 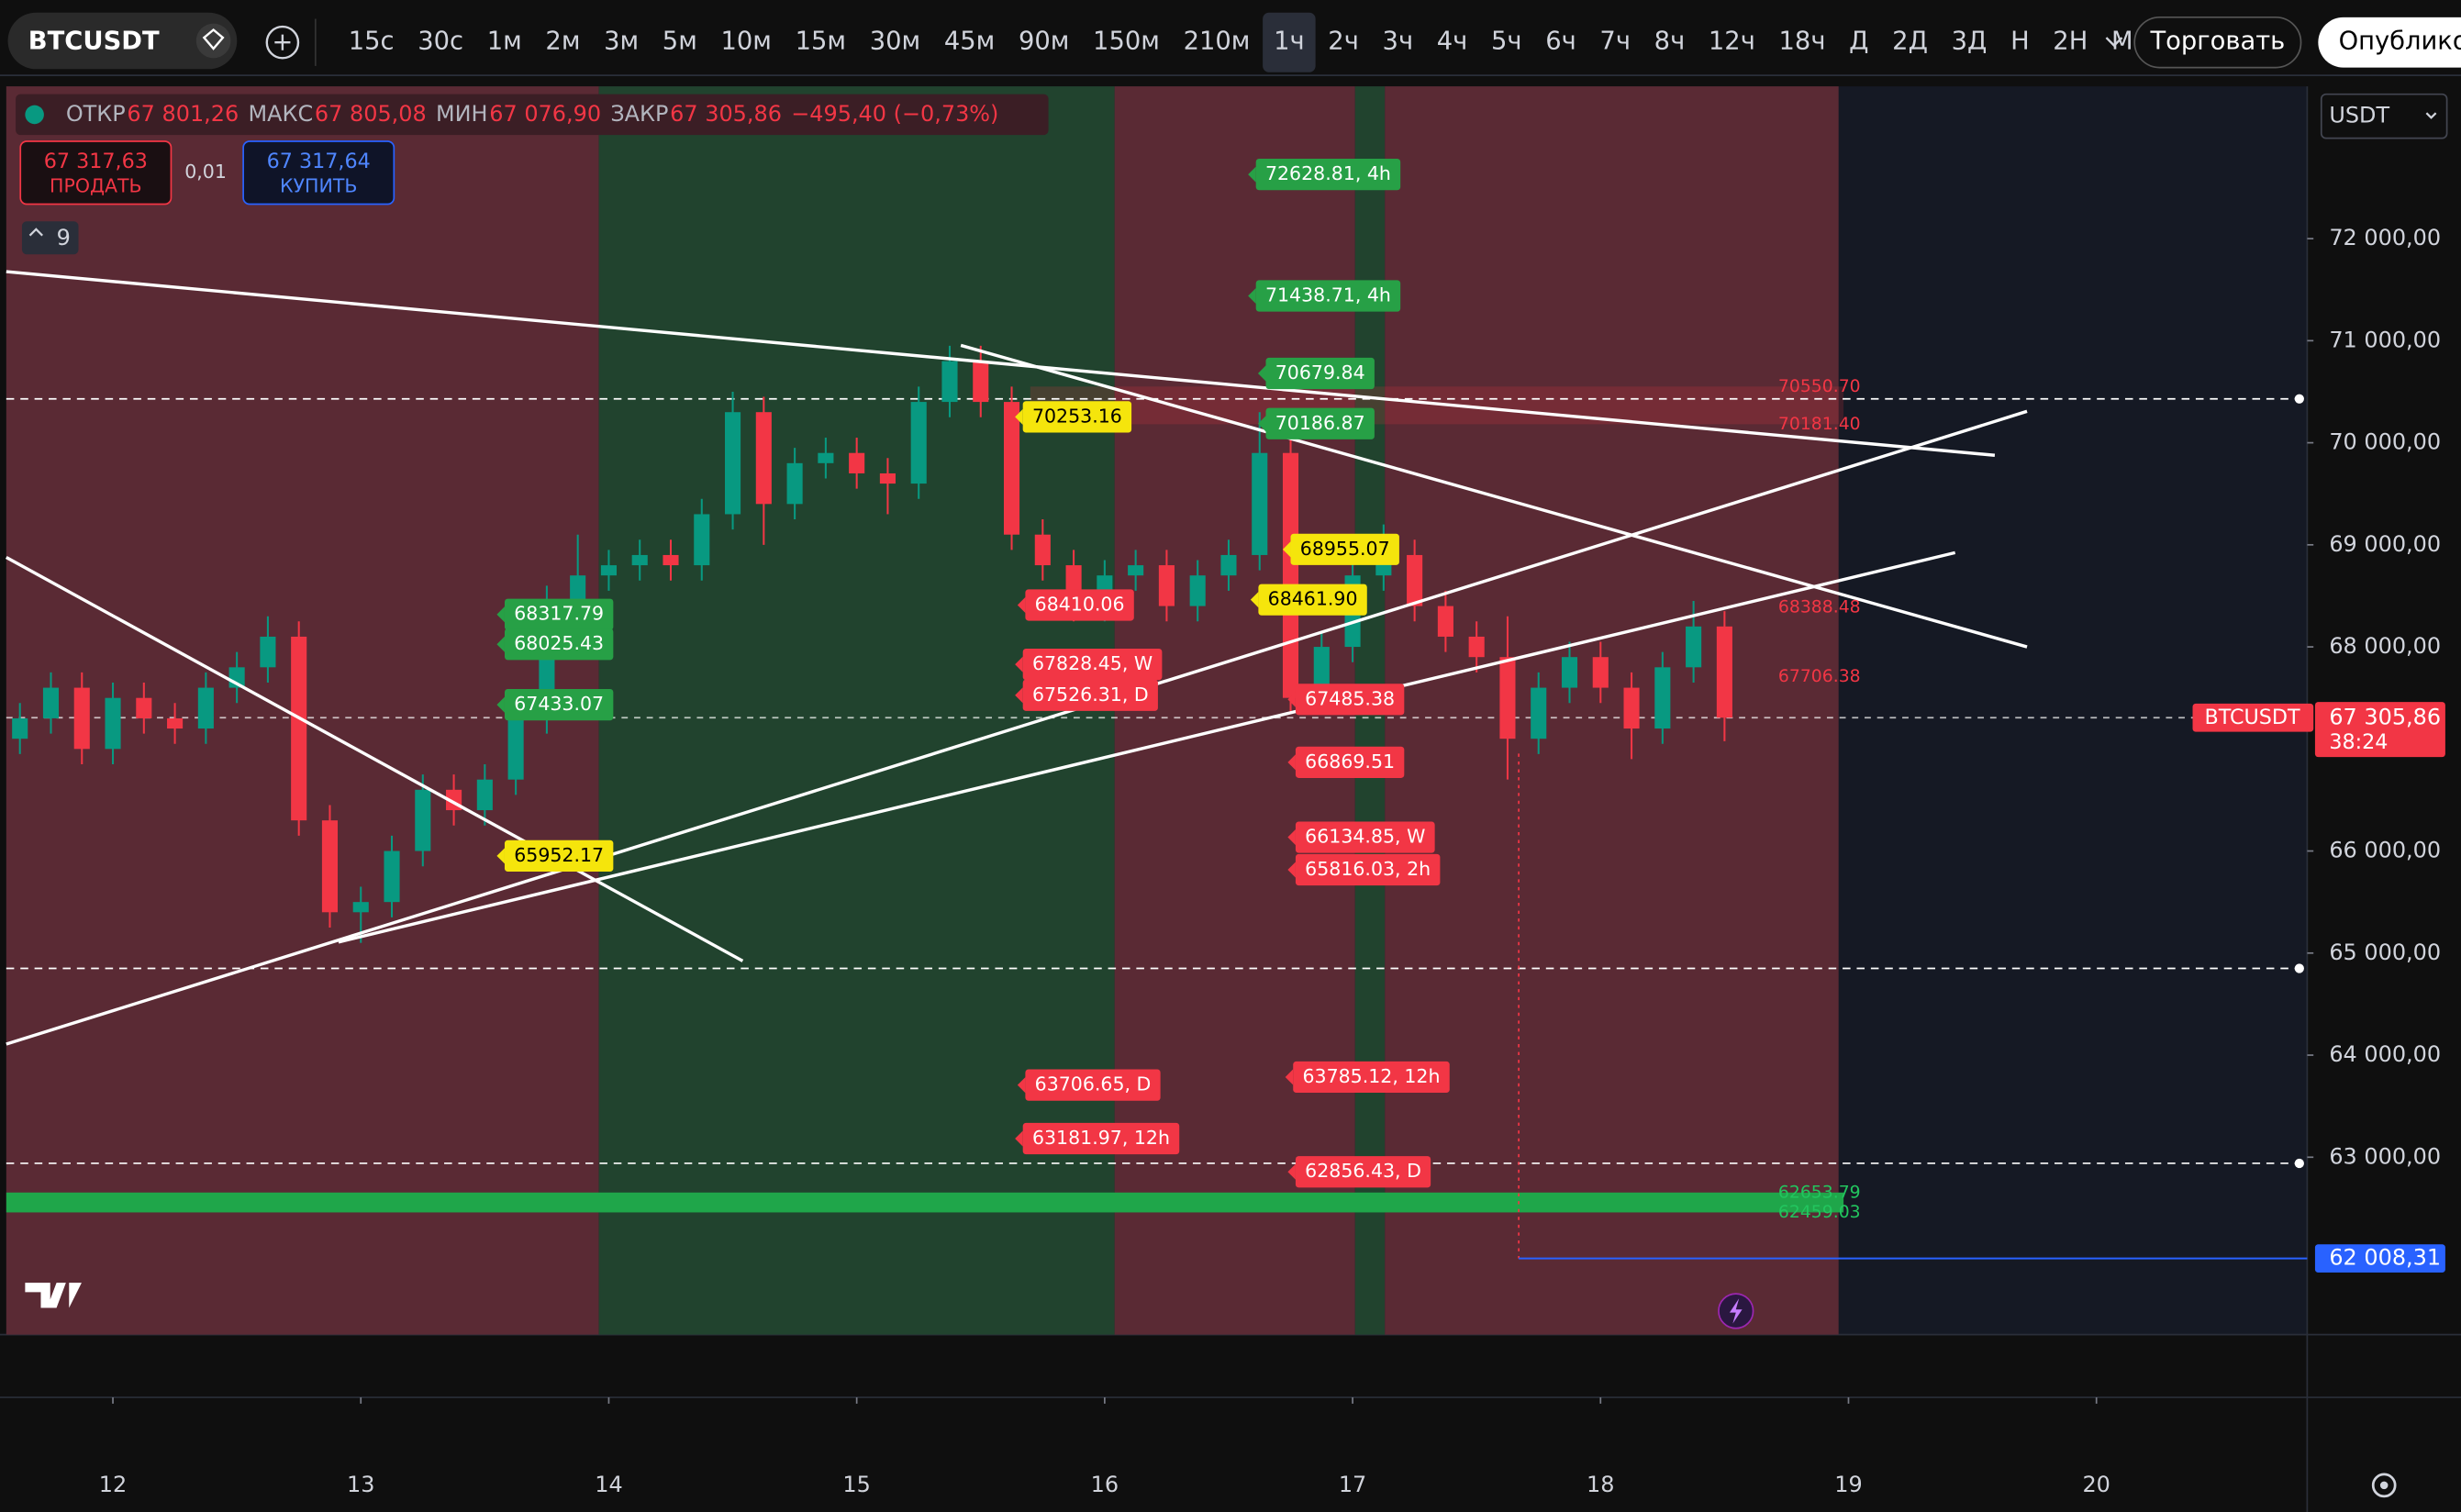 I want to click on sell-button, so click(x=96, y=173).